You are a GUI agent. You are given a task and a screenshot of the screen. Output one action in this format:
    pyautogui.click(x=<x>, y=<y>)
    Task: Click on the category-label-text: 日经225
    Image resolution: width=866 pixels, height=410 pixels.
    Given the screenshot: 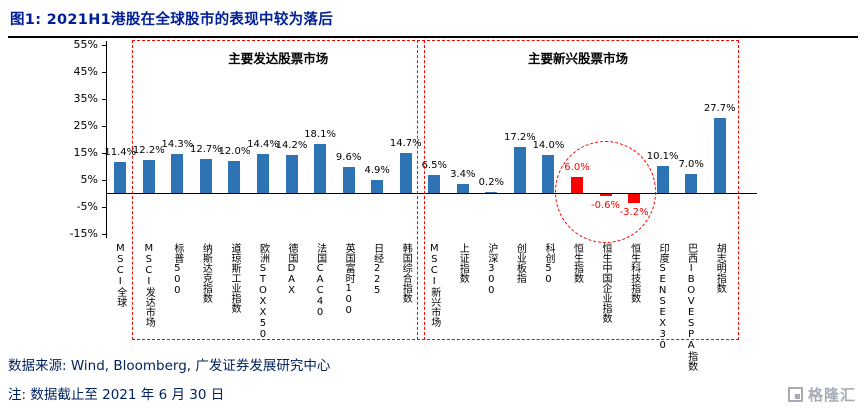 What is the action you would take?
    pyautogui.click(x=377, y=269)
    